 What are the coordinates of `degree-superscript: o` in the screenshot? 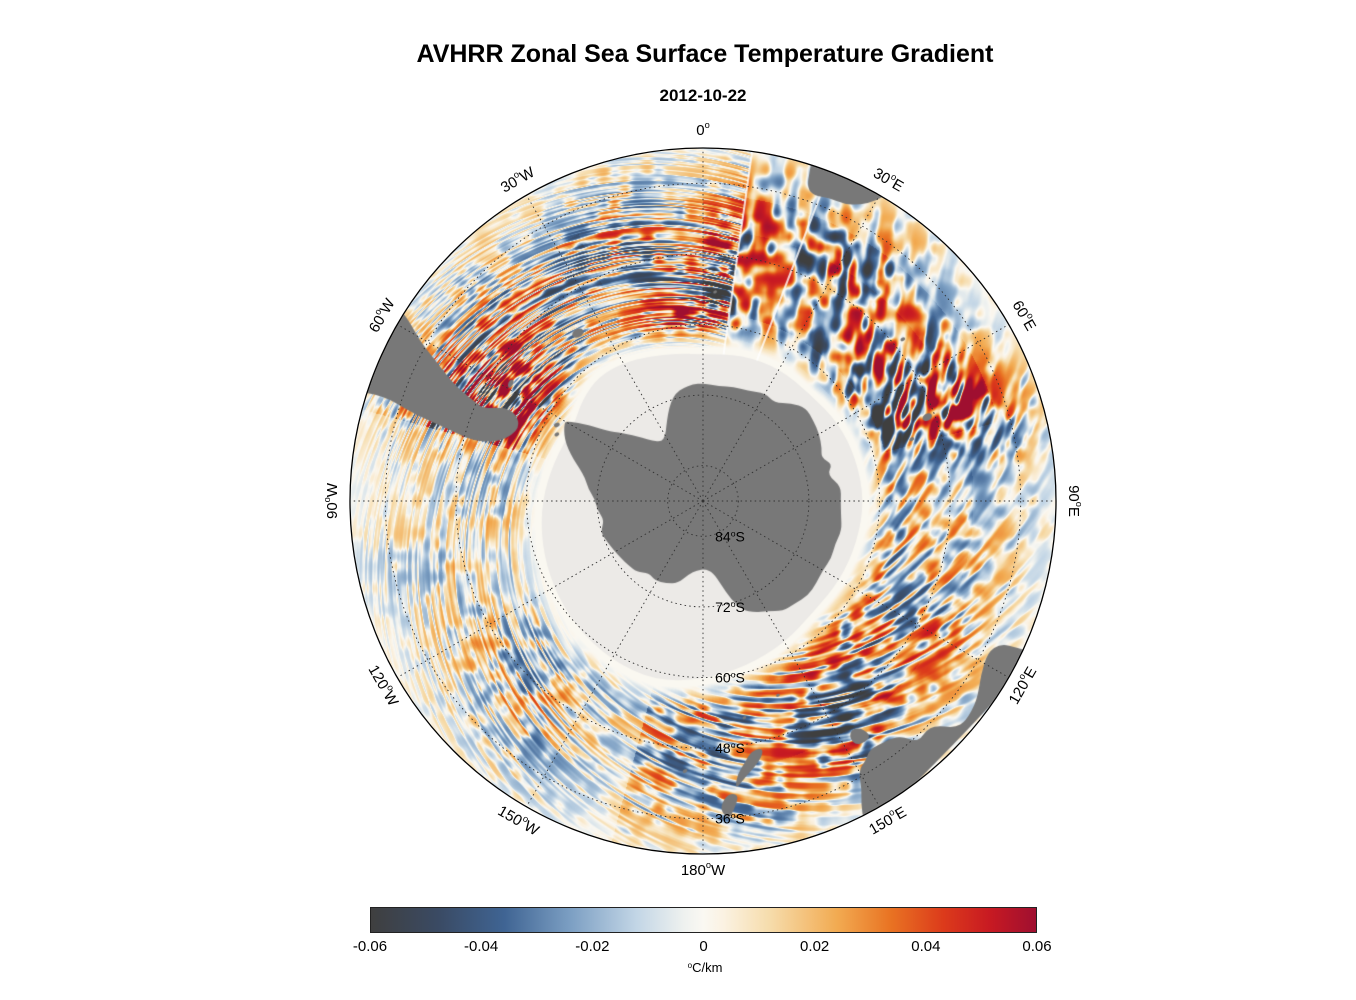 It's located at (690, 966).